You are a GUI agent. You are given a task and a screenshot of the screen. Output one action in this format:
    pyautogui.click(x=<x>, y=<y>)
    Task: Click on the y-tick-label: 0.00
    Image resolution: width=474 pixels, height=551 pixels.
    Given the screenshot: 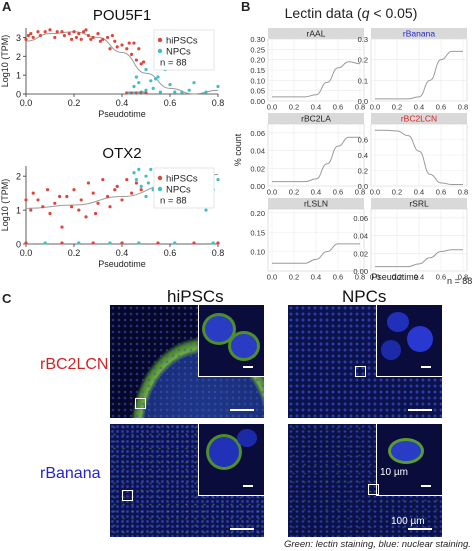 What is the action you would take?
    pyautogui.click(x=257, y=186)
    